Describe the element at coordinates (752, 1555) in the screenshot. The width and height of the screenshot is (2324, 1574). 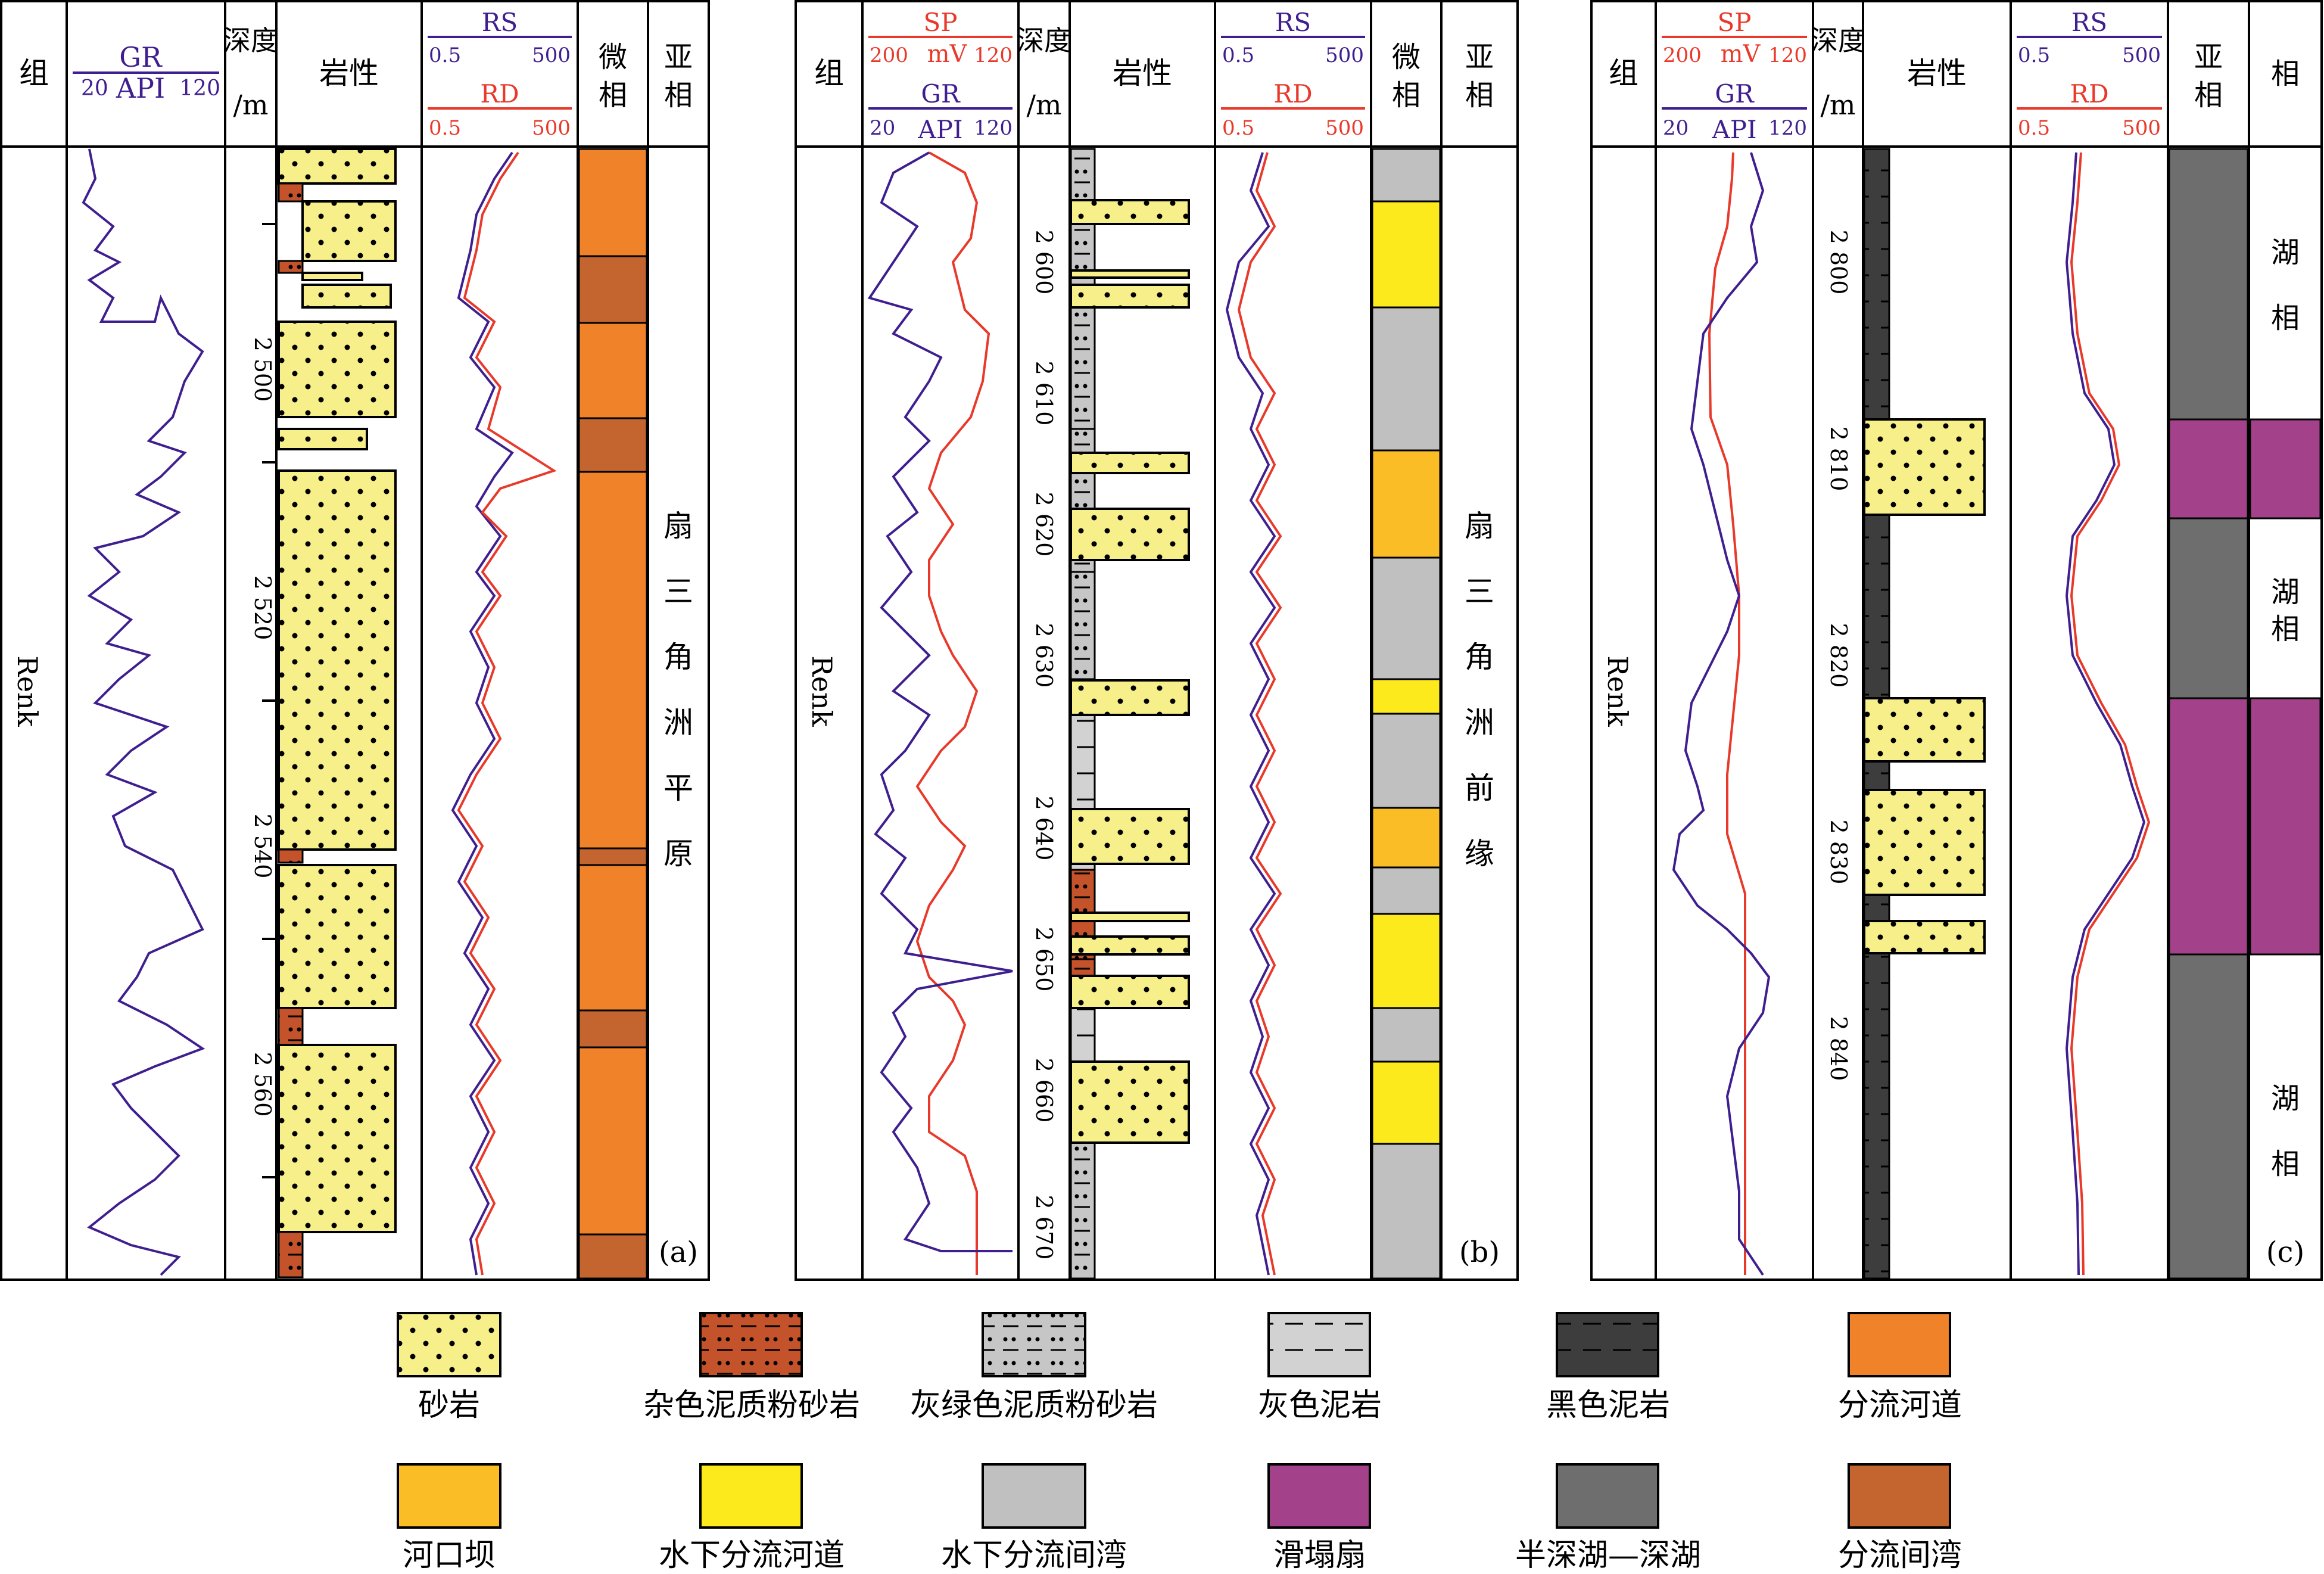
I see `legend-label: 水下分流河道` at that location.